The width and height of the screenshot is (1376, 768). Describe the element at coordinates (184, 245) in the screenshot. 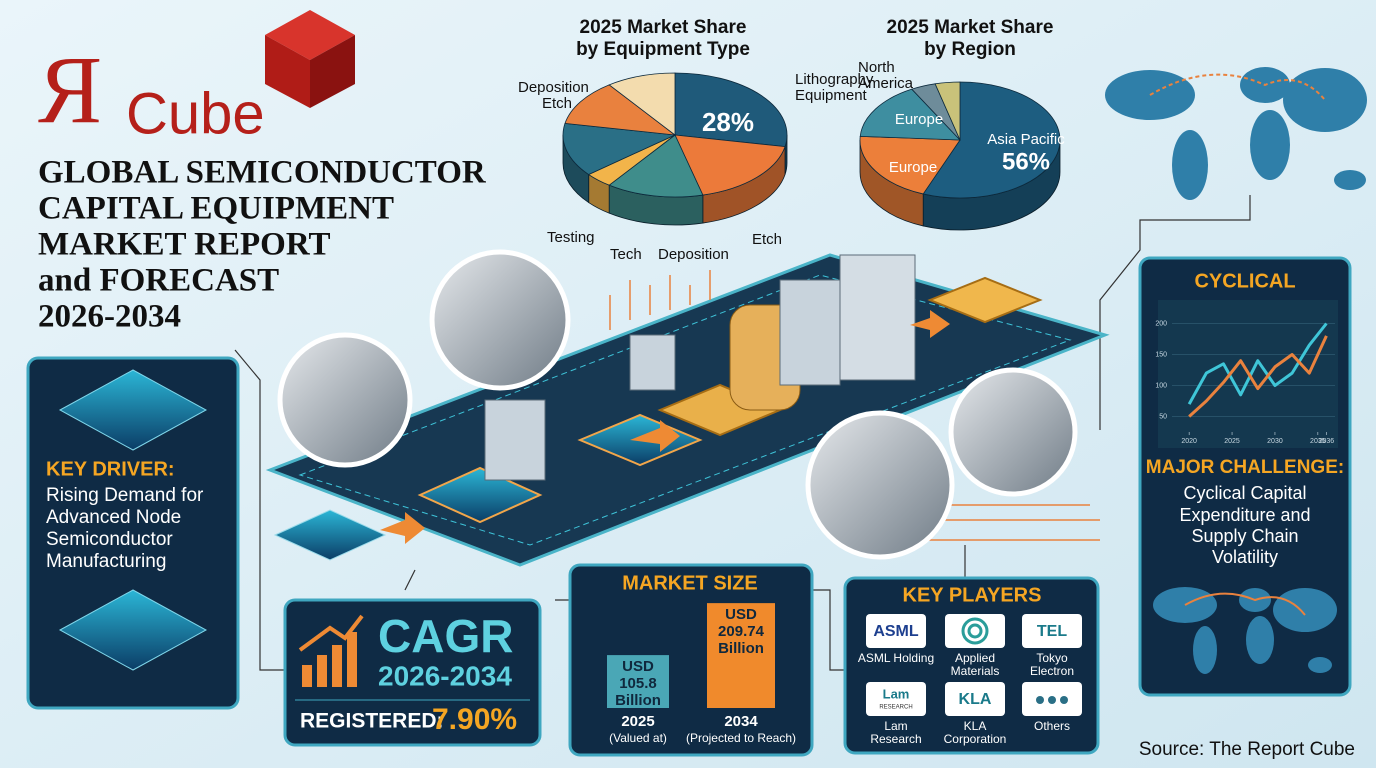

I see `title-line: MARKET REPORT` at that location.